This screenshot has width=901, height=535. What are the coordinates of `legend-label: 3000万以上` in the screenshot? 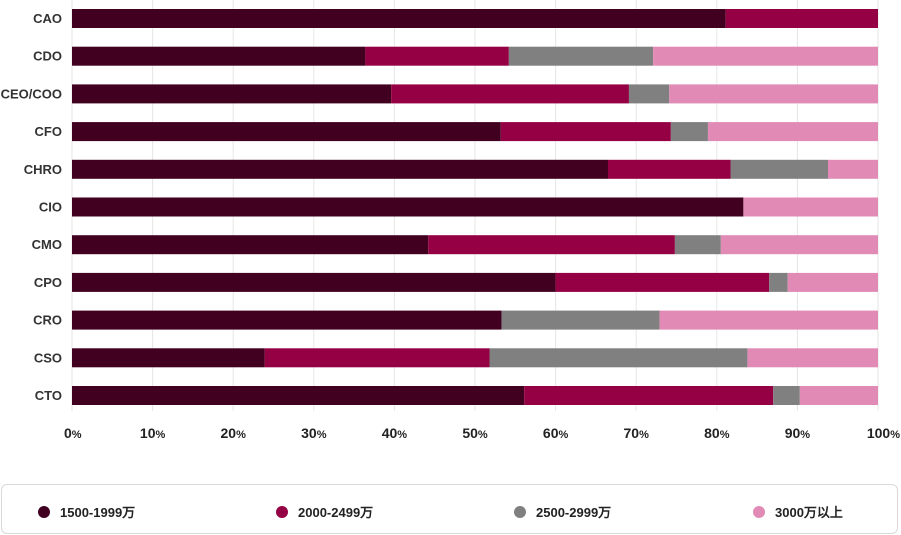 It's located at (809, 512).